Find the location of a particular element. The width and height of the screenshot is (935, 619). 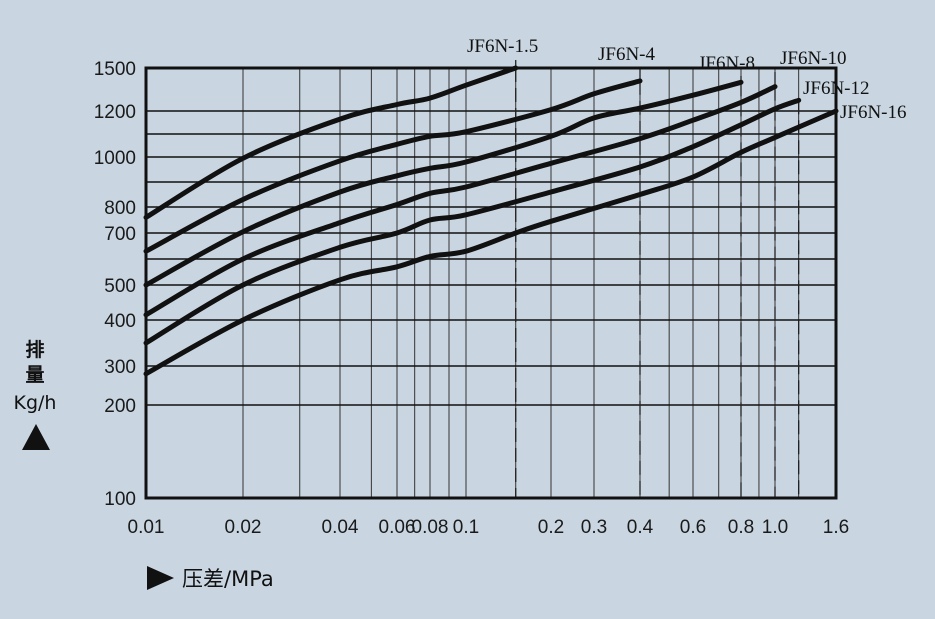

series-line is located at coordinates (331, 142).